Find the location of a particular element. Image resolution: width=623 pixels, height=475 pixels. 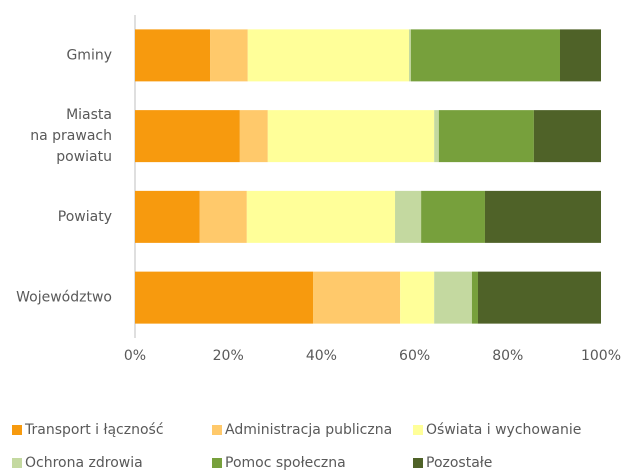

x-tick-label: 80% is located at coordinates (507, 356).